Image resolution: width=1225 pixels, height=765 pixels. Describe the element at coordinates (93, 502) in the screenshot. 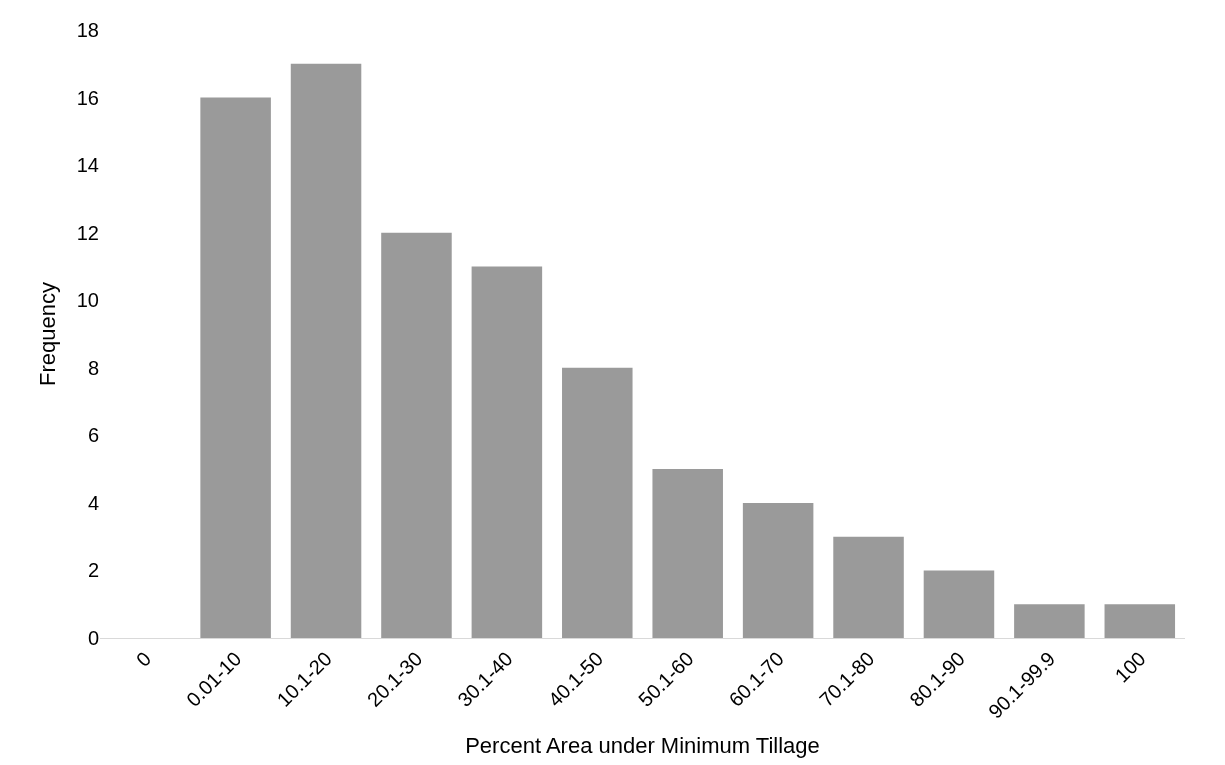

I see `y-tick-label: 4` at that location.